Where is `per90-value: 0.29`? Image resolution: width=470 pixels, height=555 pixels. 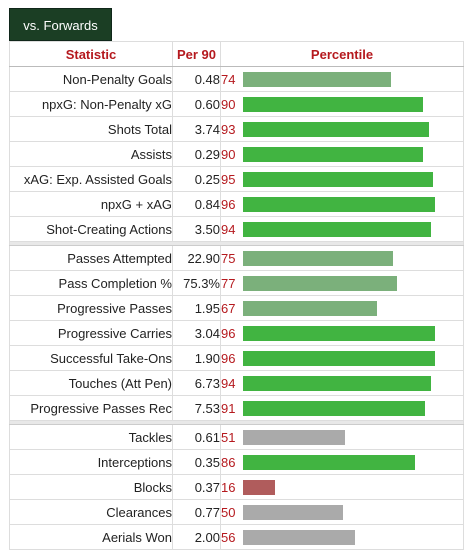 per90-value: 0.29 is located at coordinates (196, 154).